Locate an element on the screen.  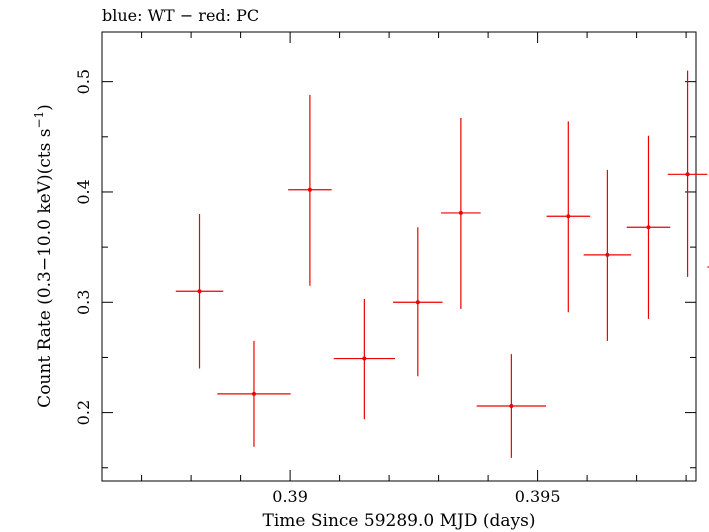
chart-title: blue: WT − red: PC is located at coordinates (180, 15).